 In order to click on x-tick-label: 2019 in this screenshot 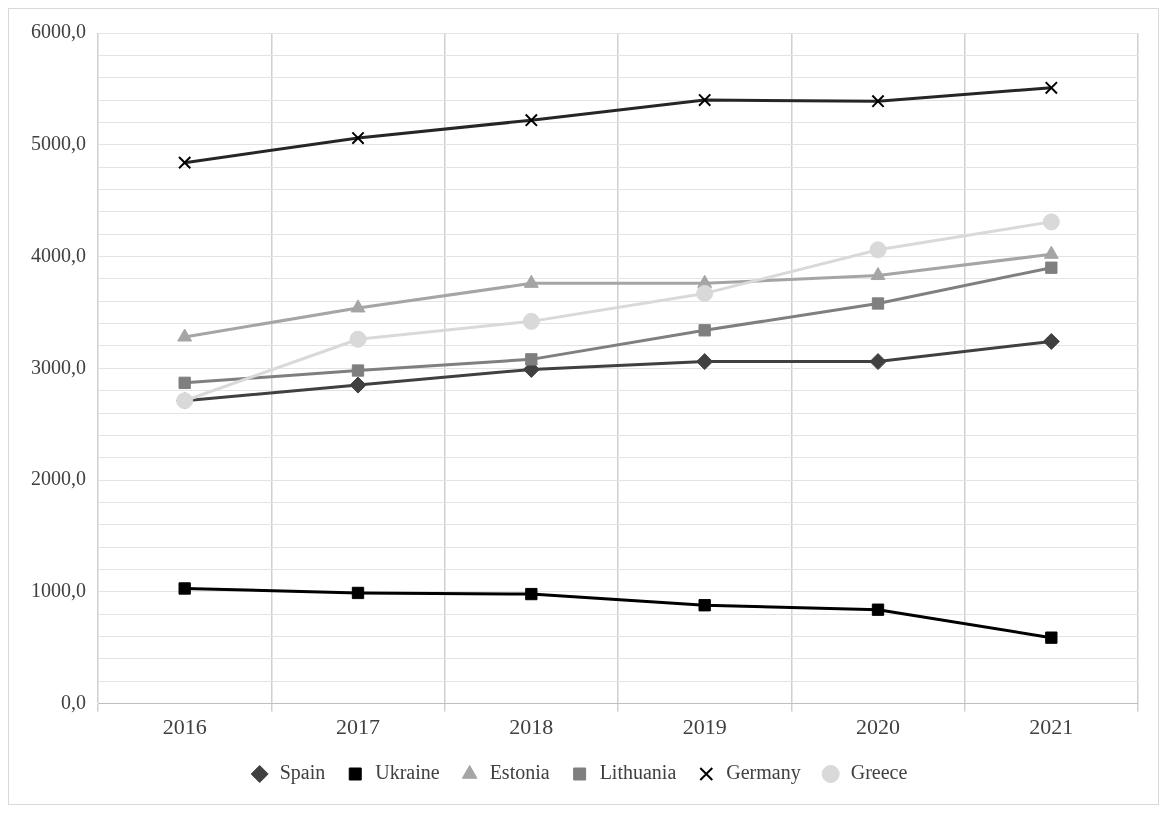, I will do `click(704, 726)`.